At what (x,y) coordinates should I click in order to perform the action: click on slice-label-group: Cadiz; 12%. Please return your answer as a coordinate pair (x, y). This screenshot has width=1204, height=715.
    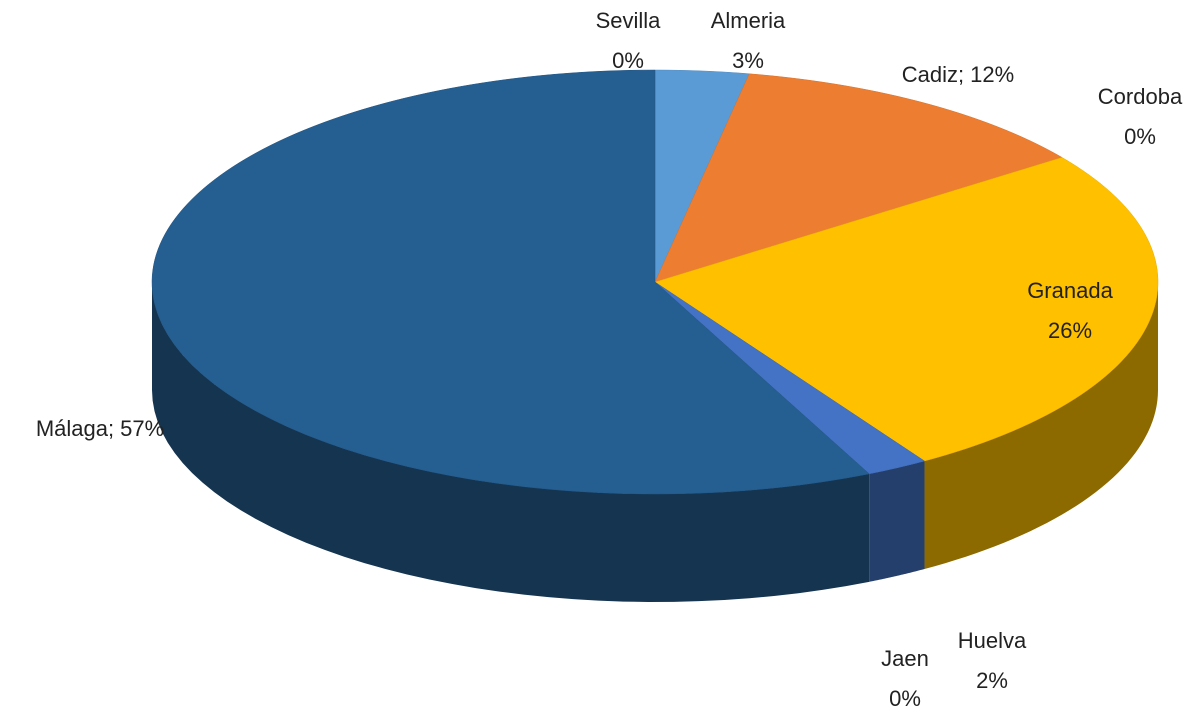
    Looking at the image, I should click on (958, 74).